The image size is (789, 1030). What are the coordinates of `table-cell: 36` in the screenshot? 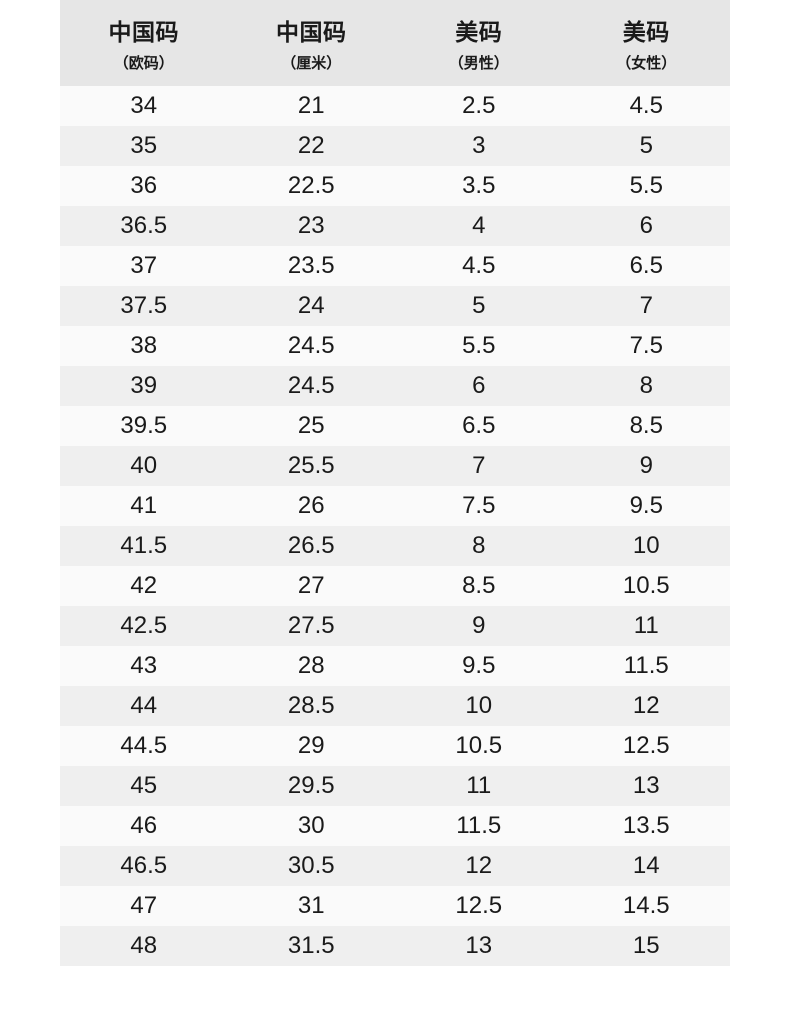 It's located at (144, 185).